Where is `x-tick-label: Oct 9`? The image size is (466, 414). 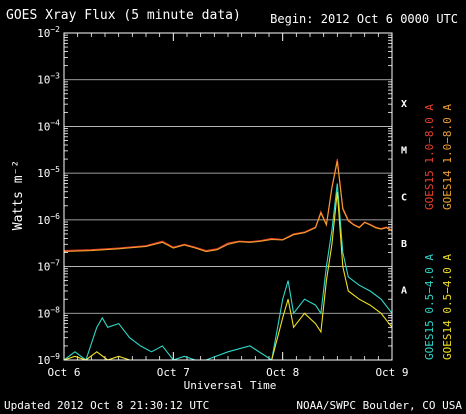 x-tick-label: Oct 9 is located at coordinates (391, 372).